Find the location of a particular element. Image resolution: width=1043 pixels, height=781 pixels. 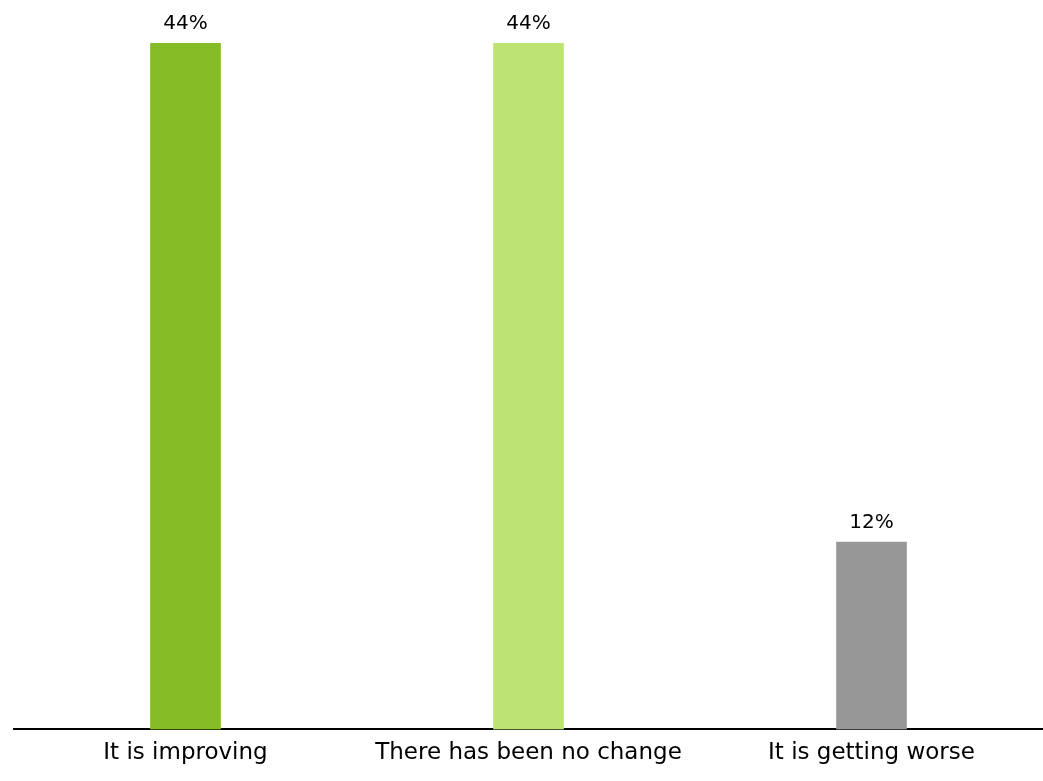

x-tick-label: It is getting worse is located at coordinates (871, 751).